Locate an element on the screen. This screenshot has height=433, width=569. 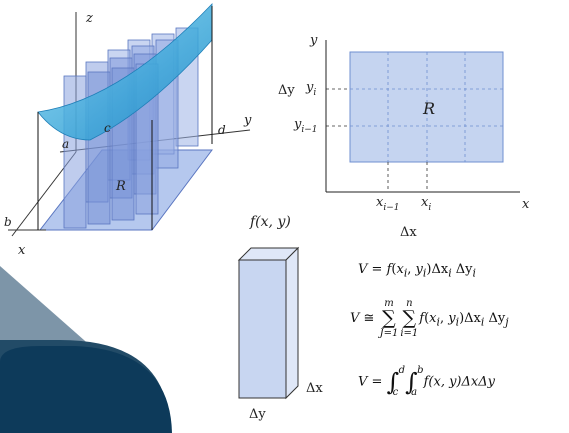
grid-label-y: y is located at coordinates (313, 40).